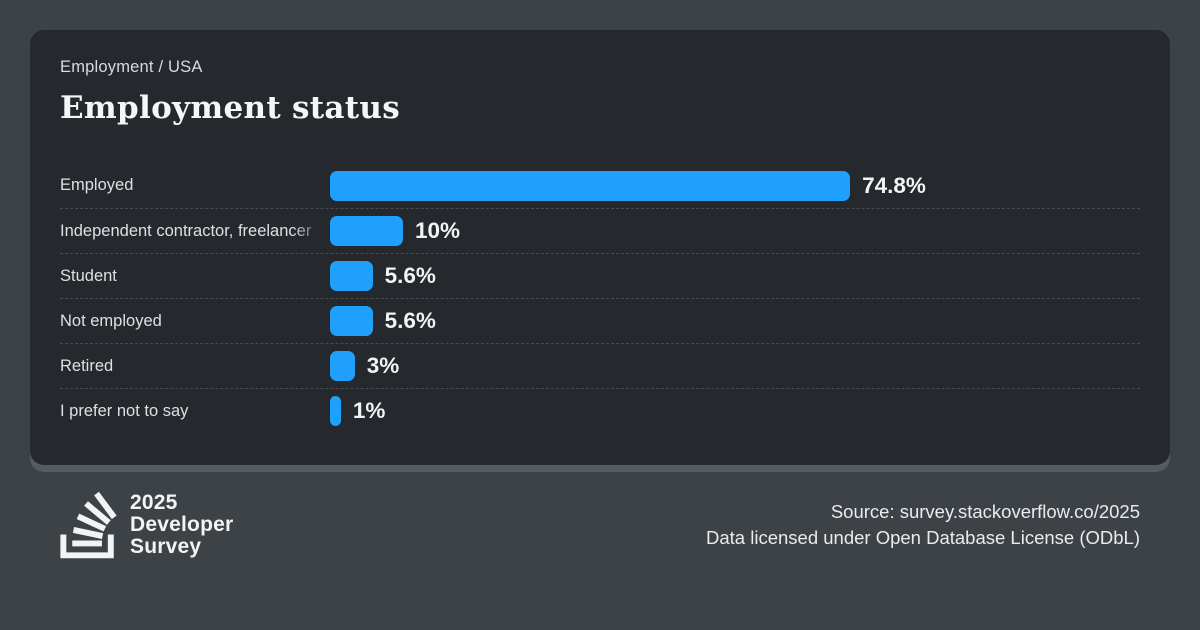 Image resolution: width=1200 pixels, height=630 pixels. What do you see at coordinates (985, 511) in the screenshot?
I see `source-url: Source: survey.stackoverflow.co/2025` at bounding box center [985, 511].